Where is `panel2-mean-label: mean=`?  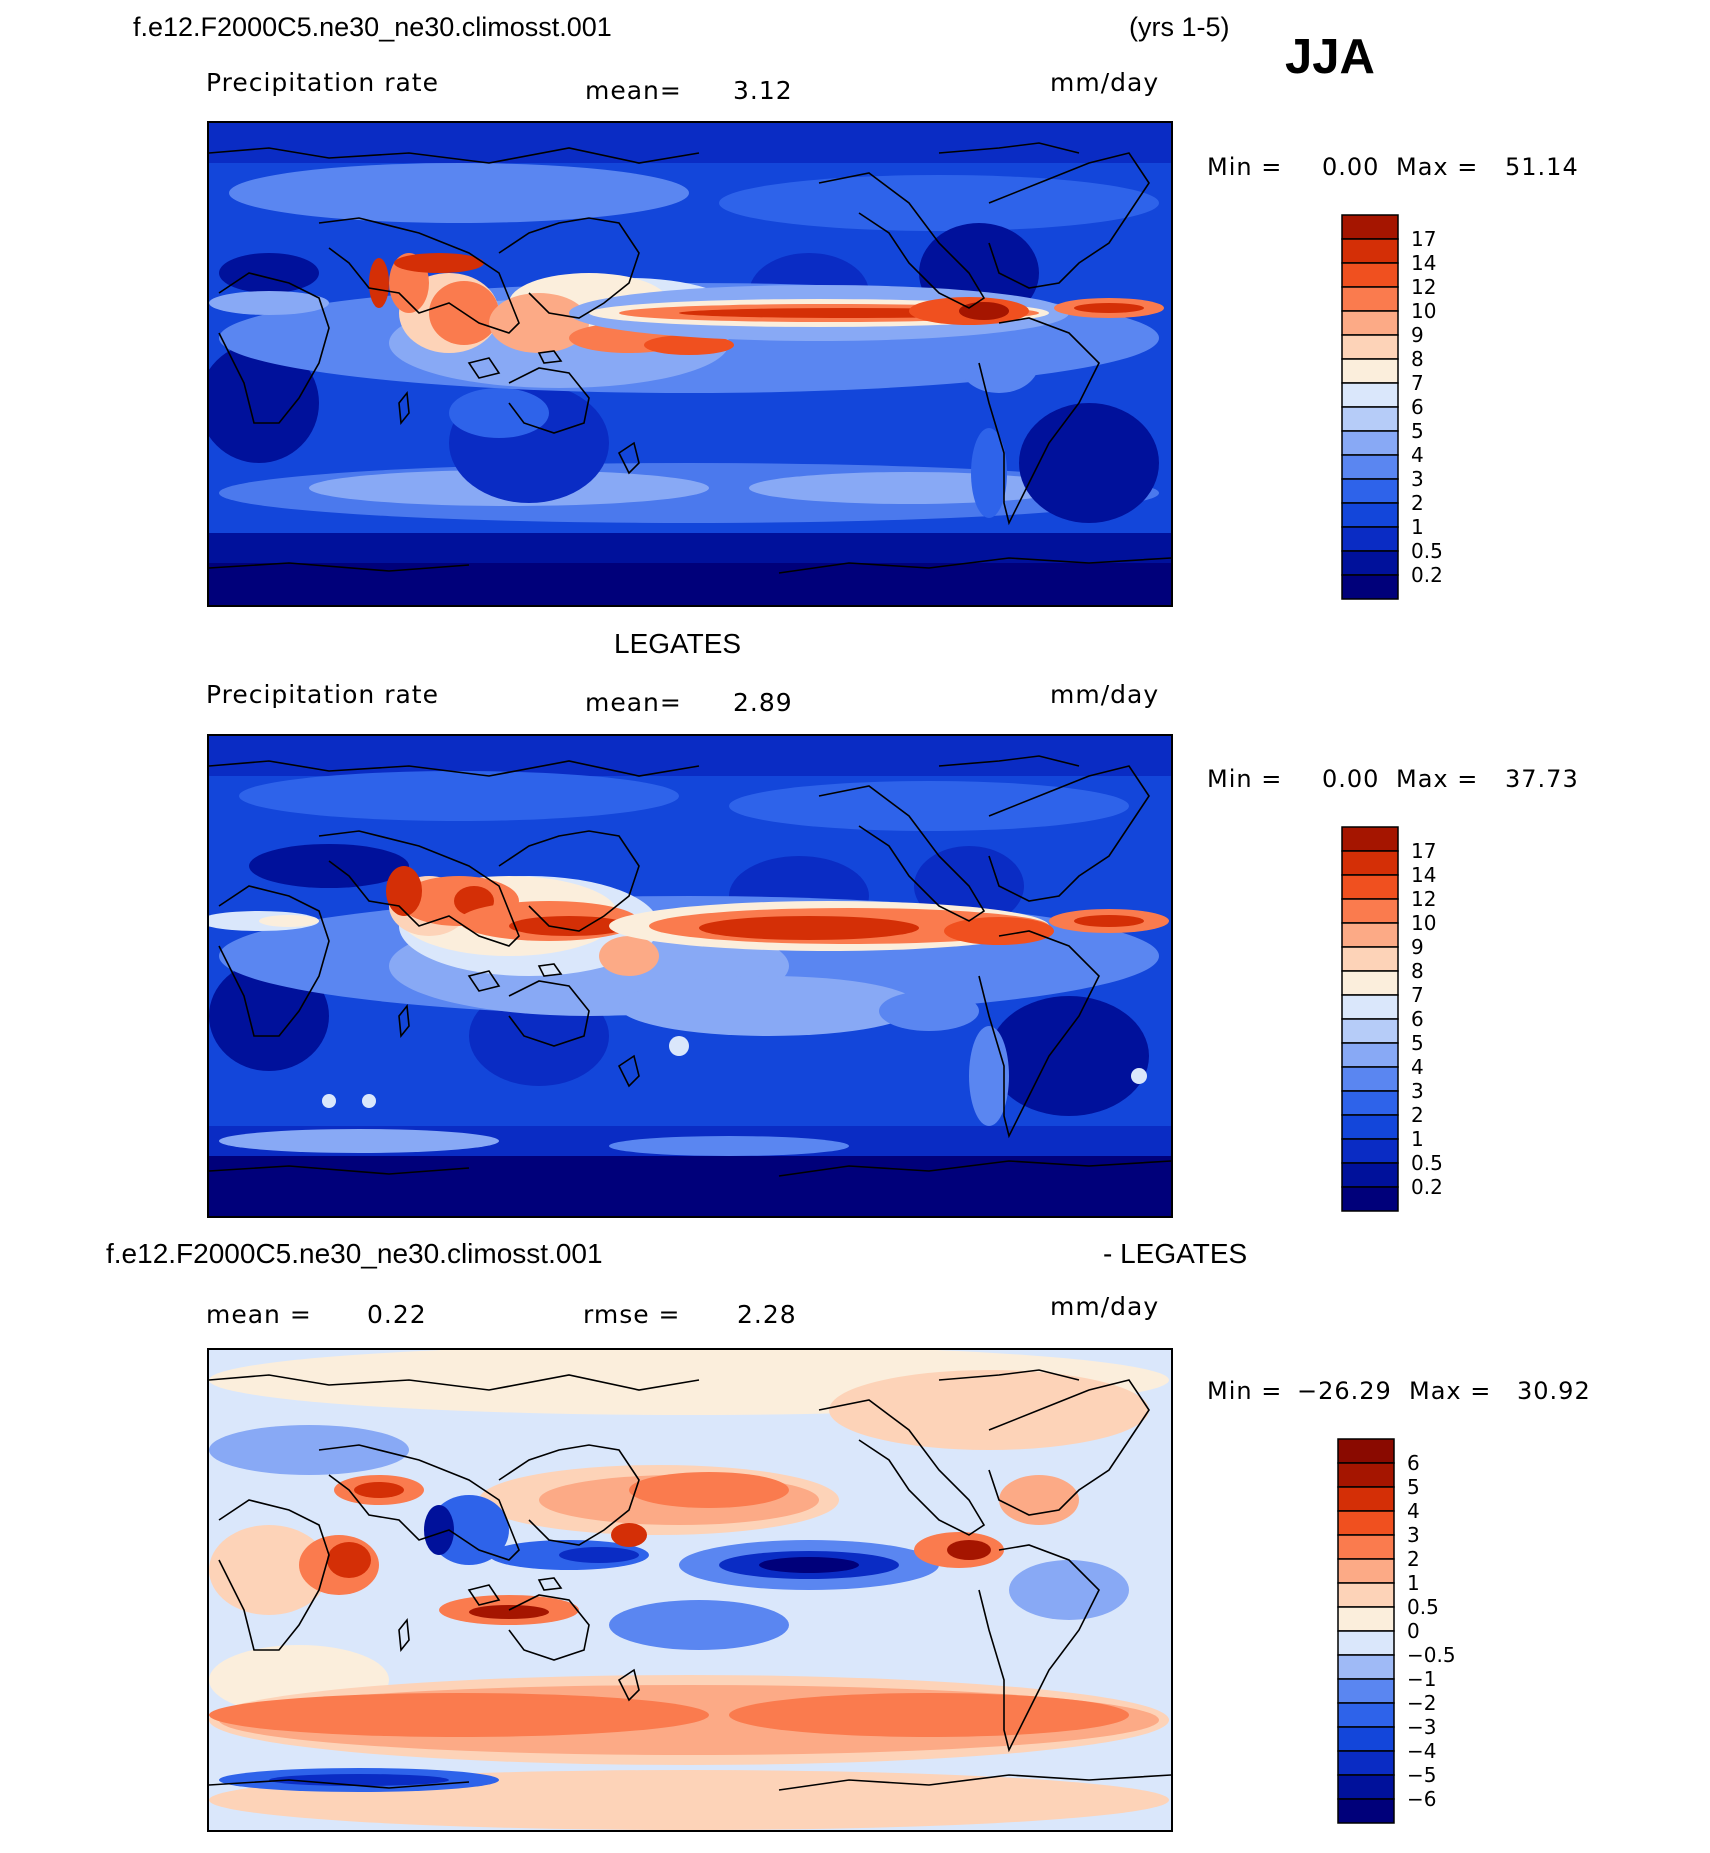
panel2-mean-label: mean= is located at coordinates (633, 702).